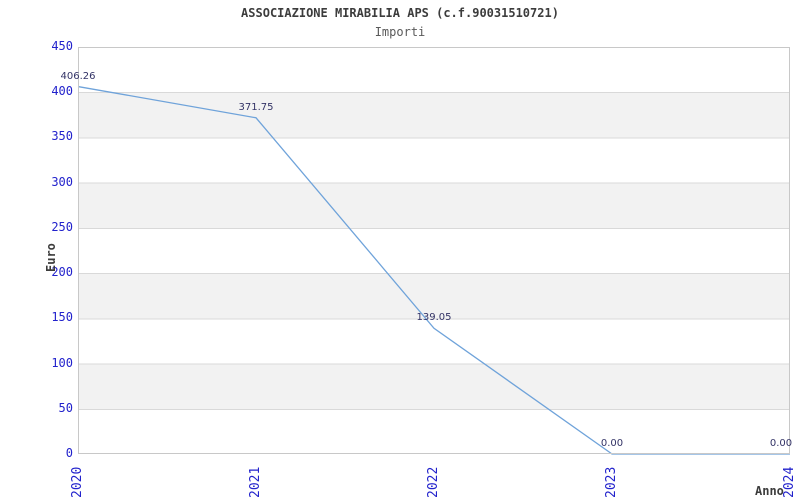  Describe the element at coordinates (789, 482) in the screenshot. I see `x-tick-label: 2024` at that location.